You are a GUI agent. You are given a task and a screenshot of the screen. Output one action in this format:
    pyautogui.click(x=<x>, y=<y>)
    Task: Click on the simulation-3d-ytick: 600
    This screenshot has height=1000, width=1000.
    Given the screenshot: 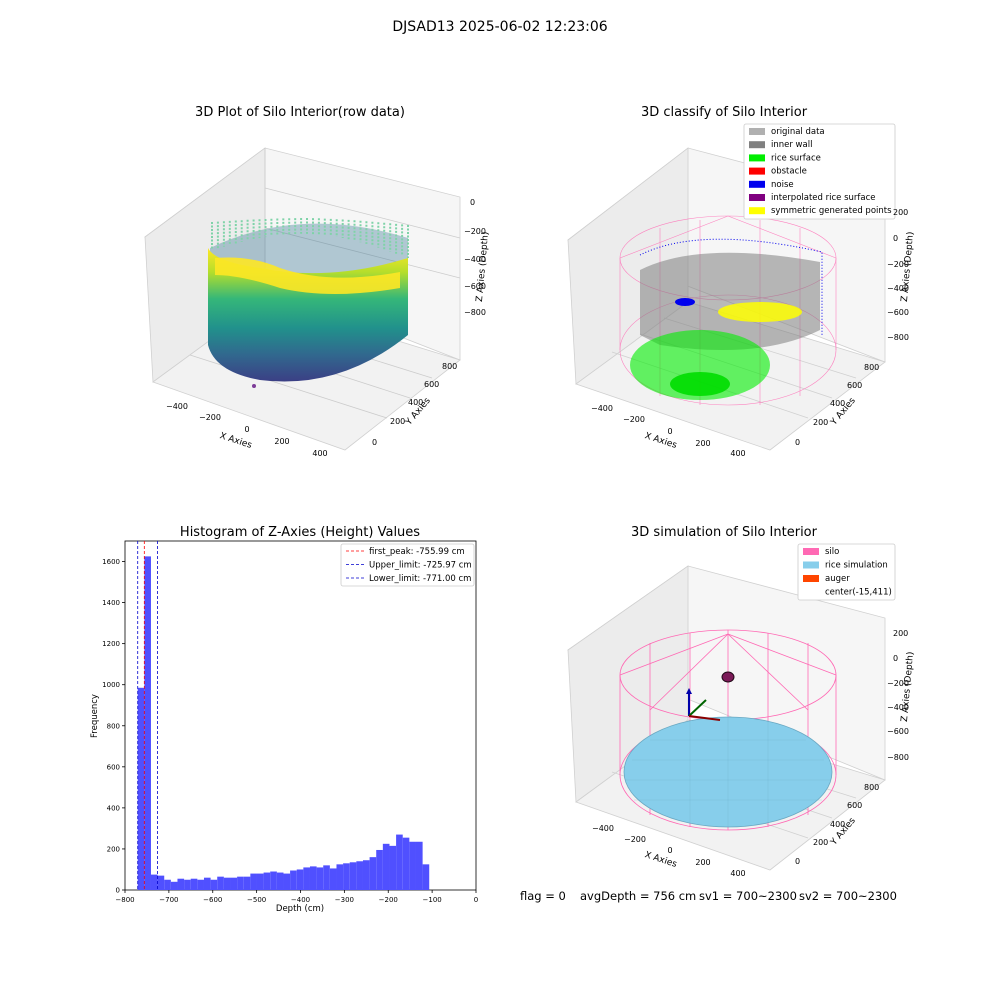 What is the action you would take?
    pyautogui.click(x=854, y=805)
    